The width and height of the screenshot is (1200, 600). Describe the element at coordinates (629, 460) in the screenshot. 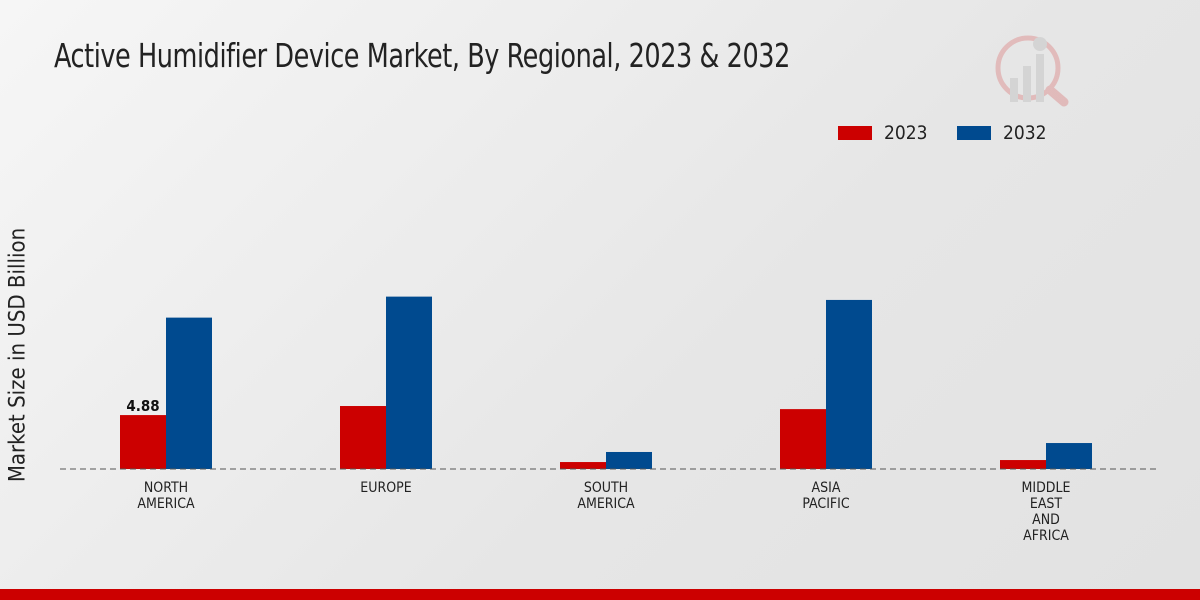

I see `bar-2032-south-america` at that location.